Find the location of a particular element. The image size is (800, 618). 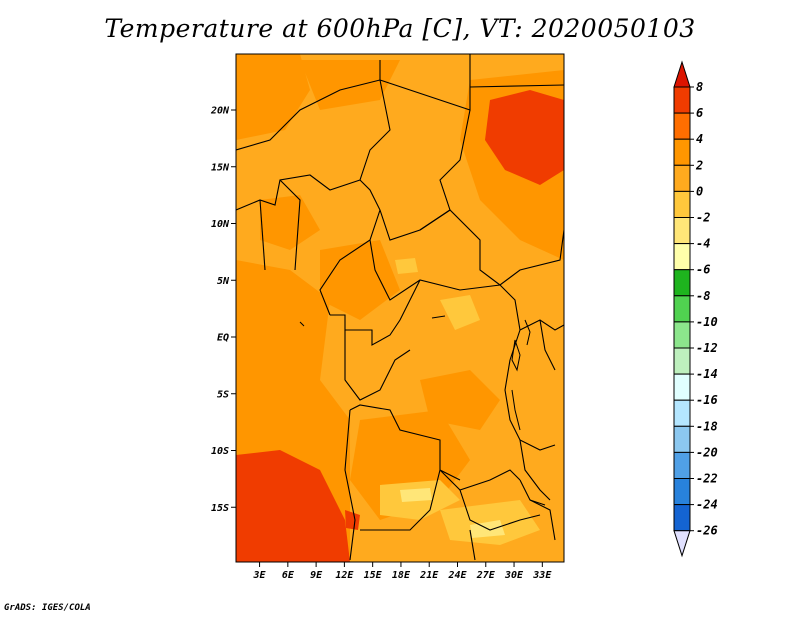

colorbar-labels: 8 6 4 2 0 -2 -4 -6 -8 -10 -12 -14 -16 -18 -20 -22 -24 -26 is located at coordinates (706, 309).